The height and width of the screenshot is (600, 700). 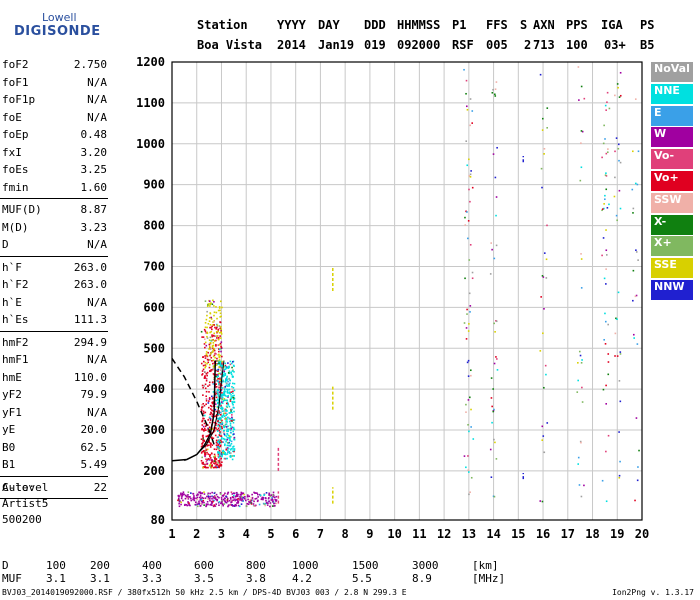 I want to click on param-row: foF1 N/A, so click(x=56, y=83).